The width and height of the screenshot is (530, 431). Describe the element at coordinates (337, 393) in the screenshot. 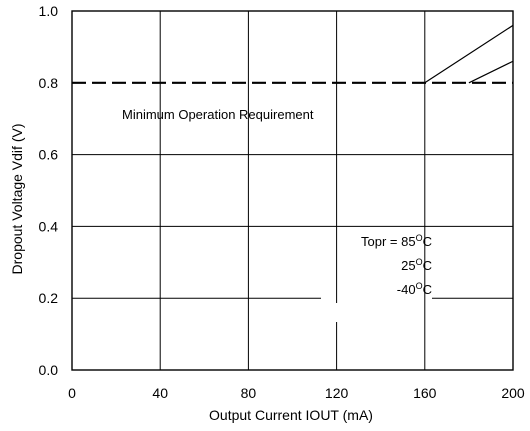

I see `x-tick-label-120: 120` at that location.